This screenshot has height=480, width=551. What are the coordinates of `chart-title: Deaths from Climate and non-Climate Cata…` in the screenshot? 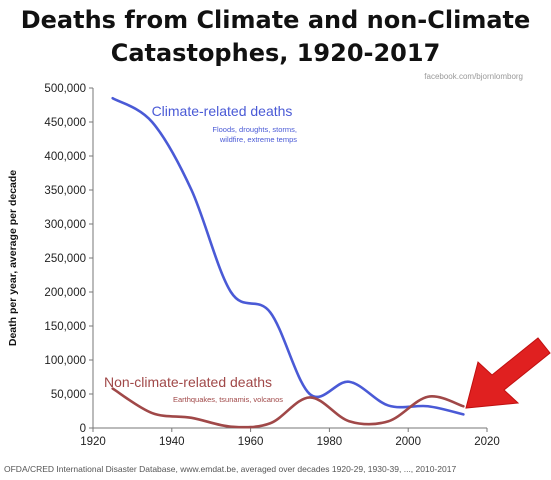 It's located at (275, 37).